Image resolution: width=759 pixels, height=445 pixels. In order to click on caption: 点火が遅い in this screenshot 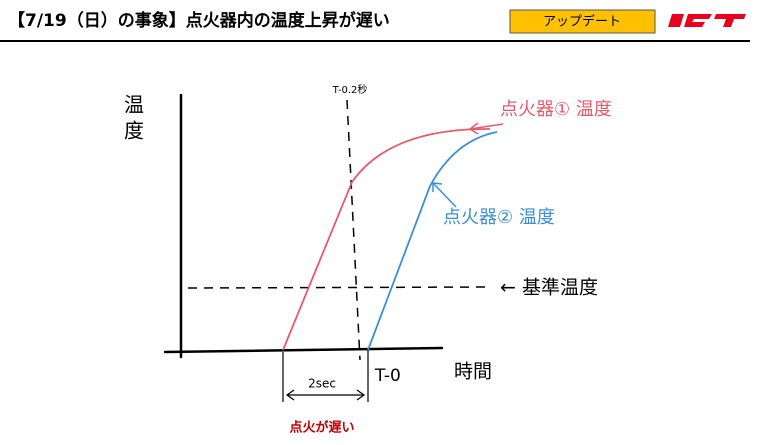, I will do `click(321, 428)`.